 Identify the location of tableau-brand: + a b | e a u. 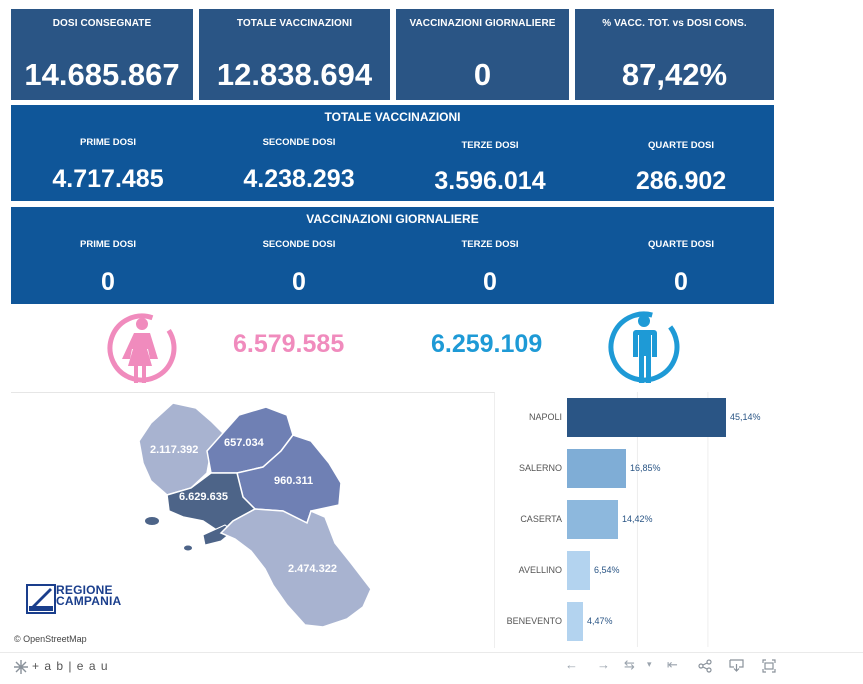
(70, 666).